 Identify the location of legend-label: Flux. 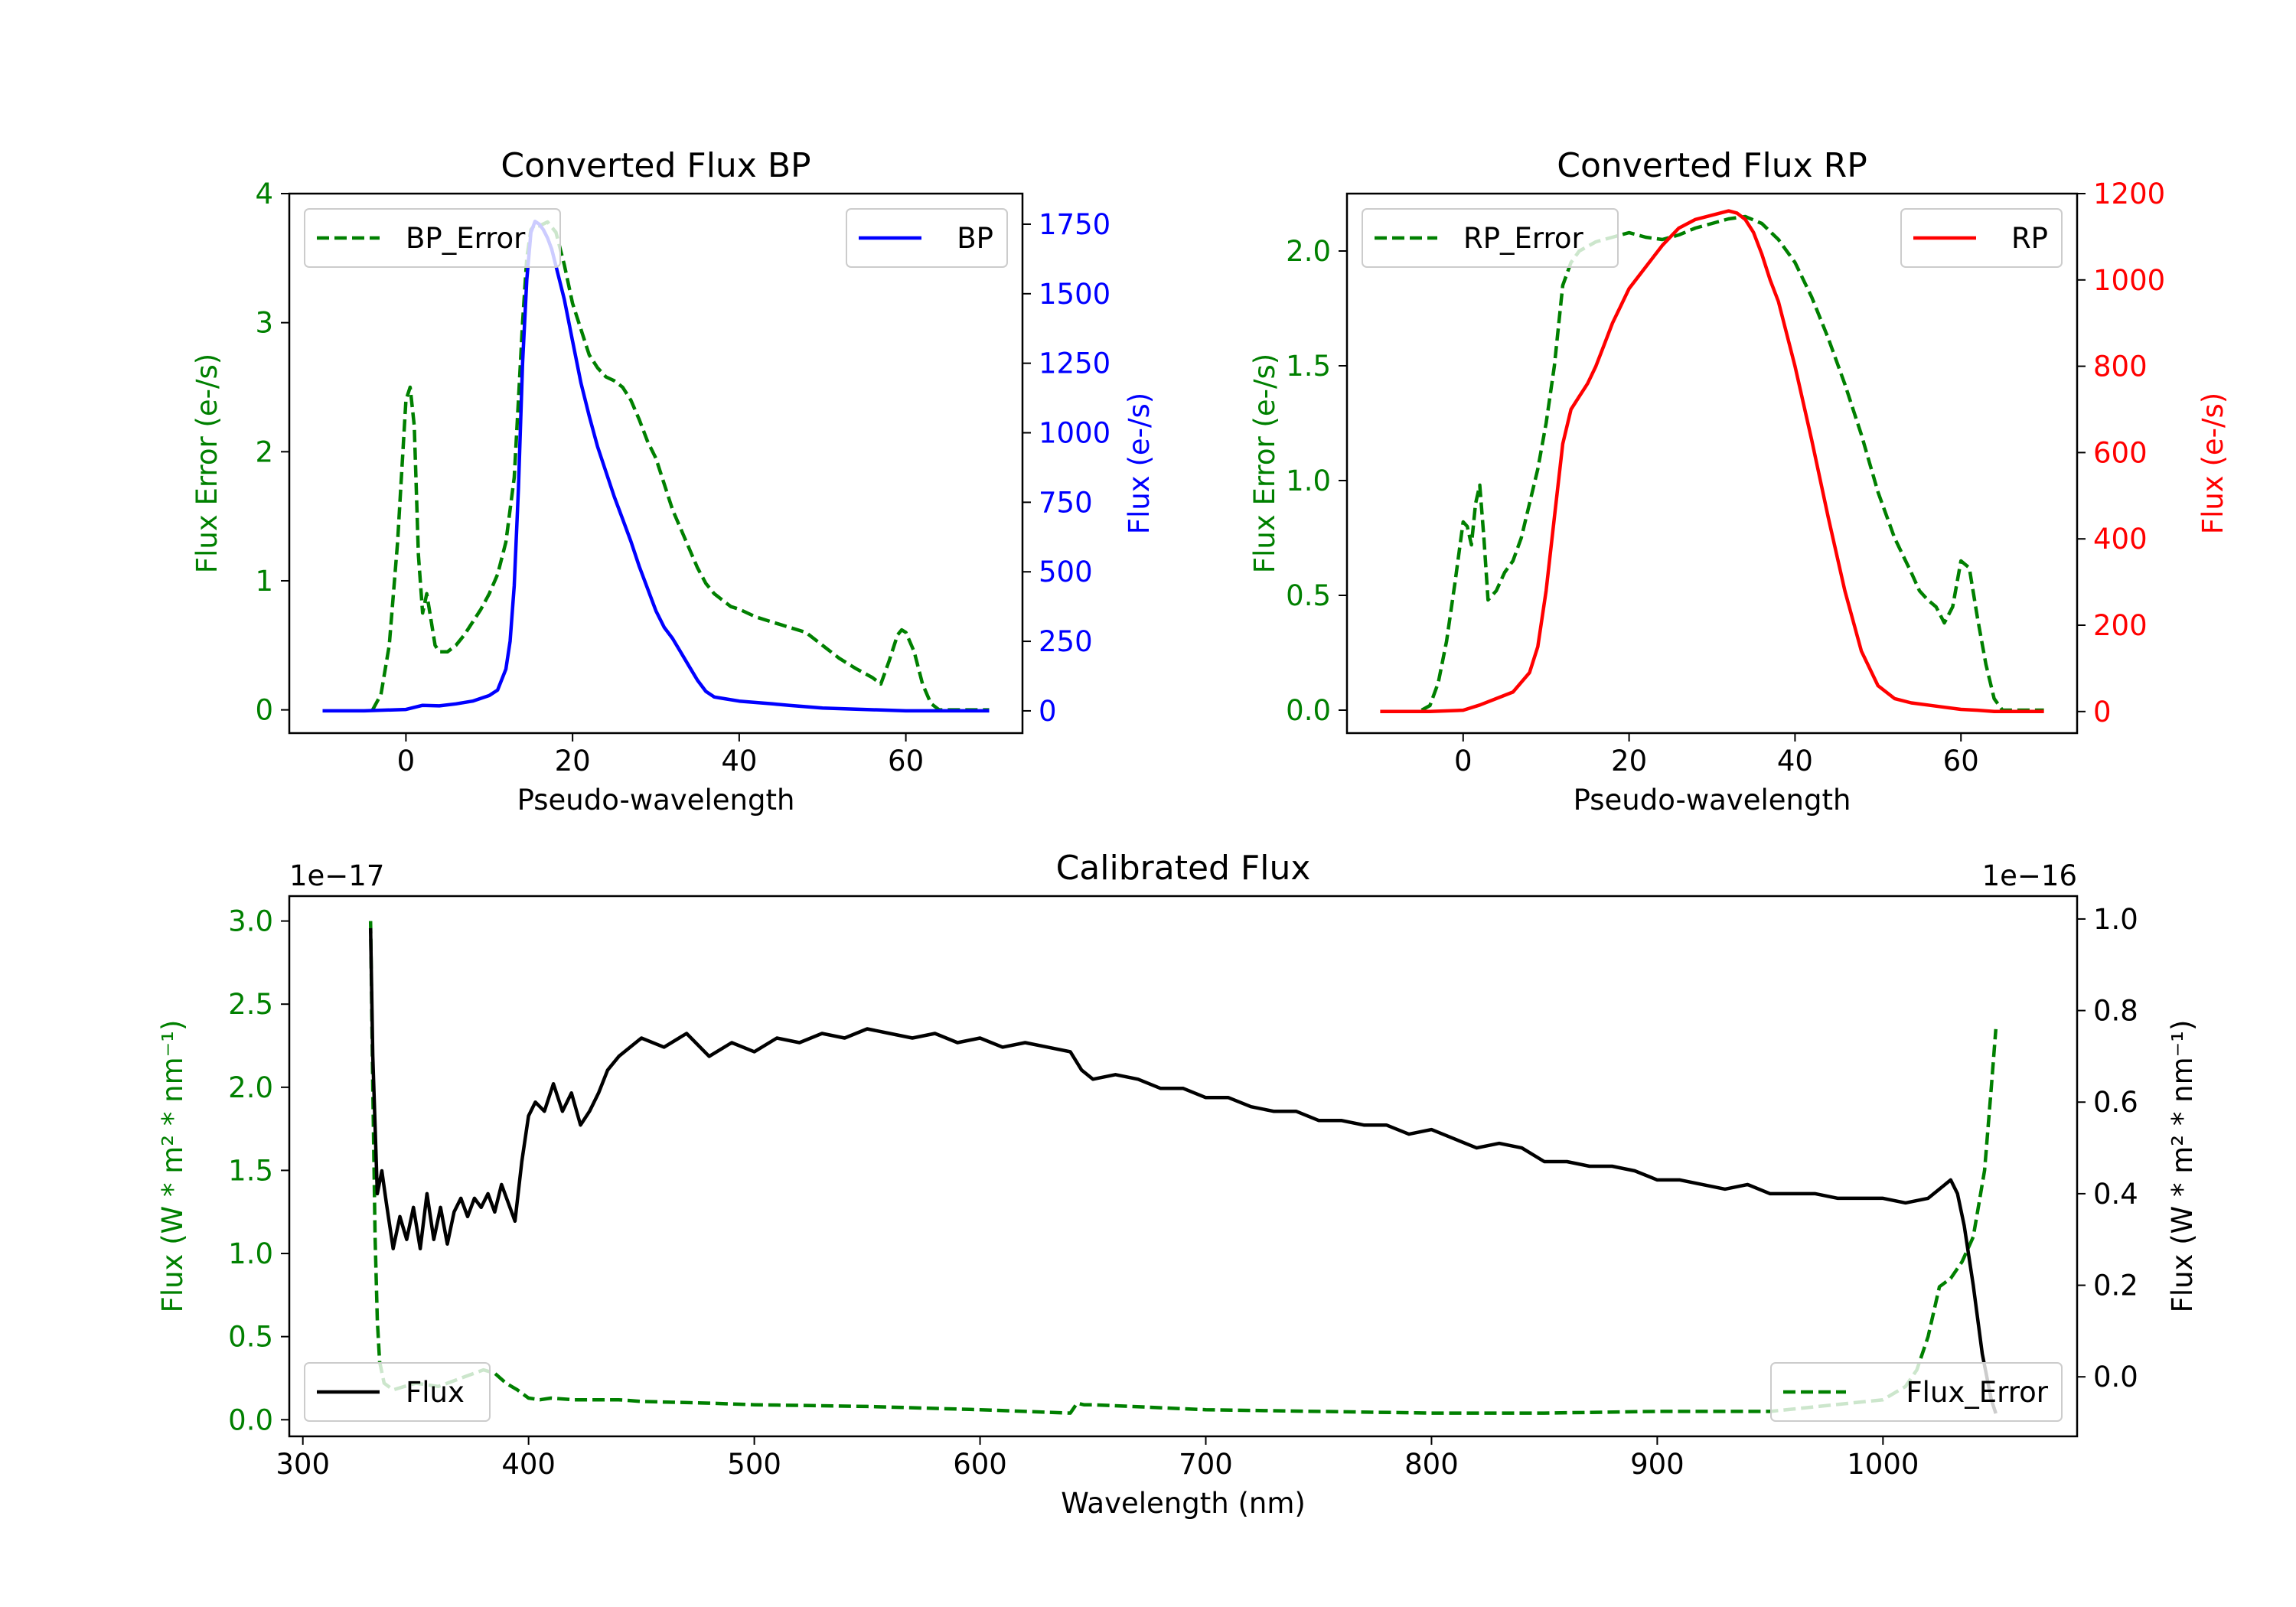
(435, 1392).